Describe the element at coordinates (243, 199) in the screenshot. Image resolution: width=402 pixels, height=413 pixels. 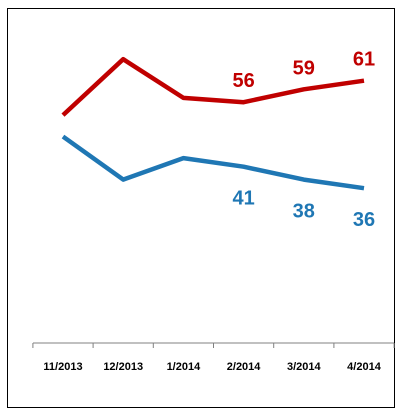
I see `data-label: 41` at that location.